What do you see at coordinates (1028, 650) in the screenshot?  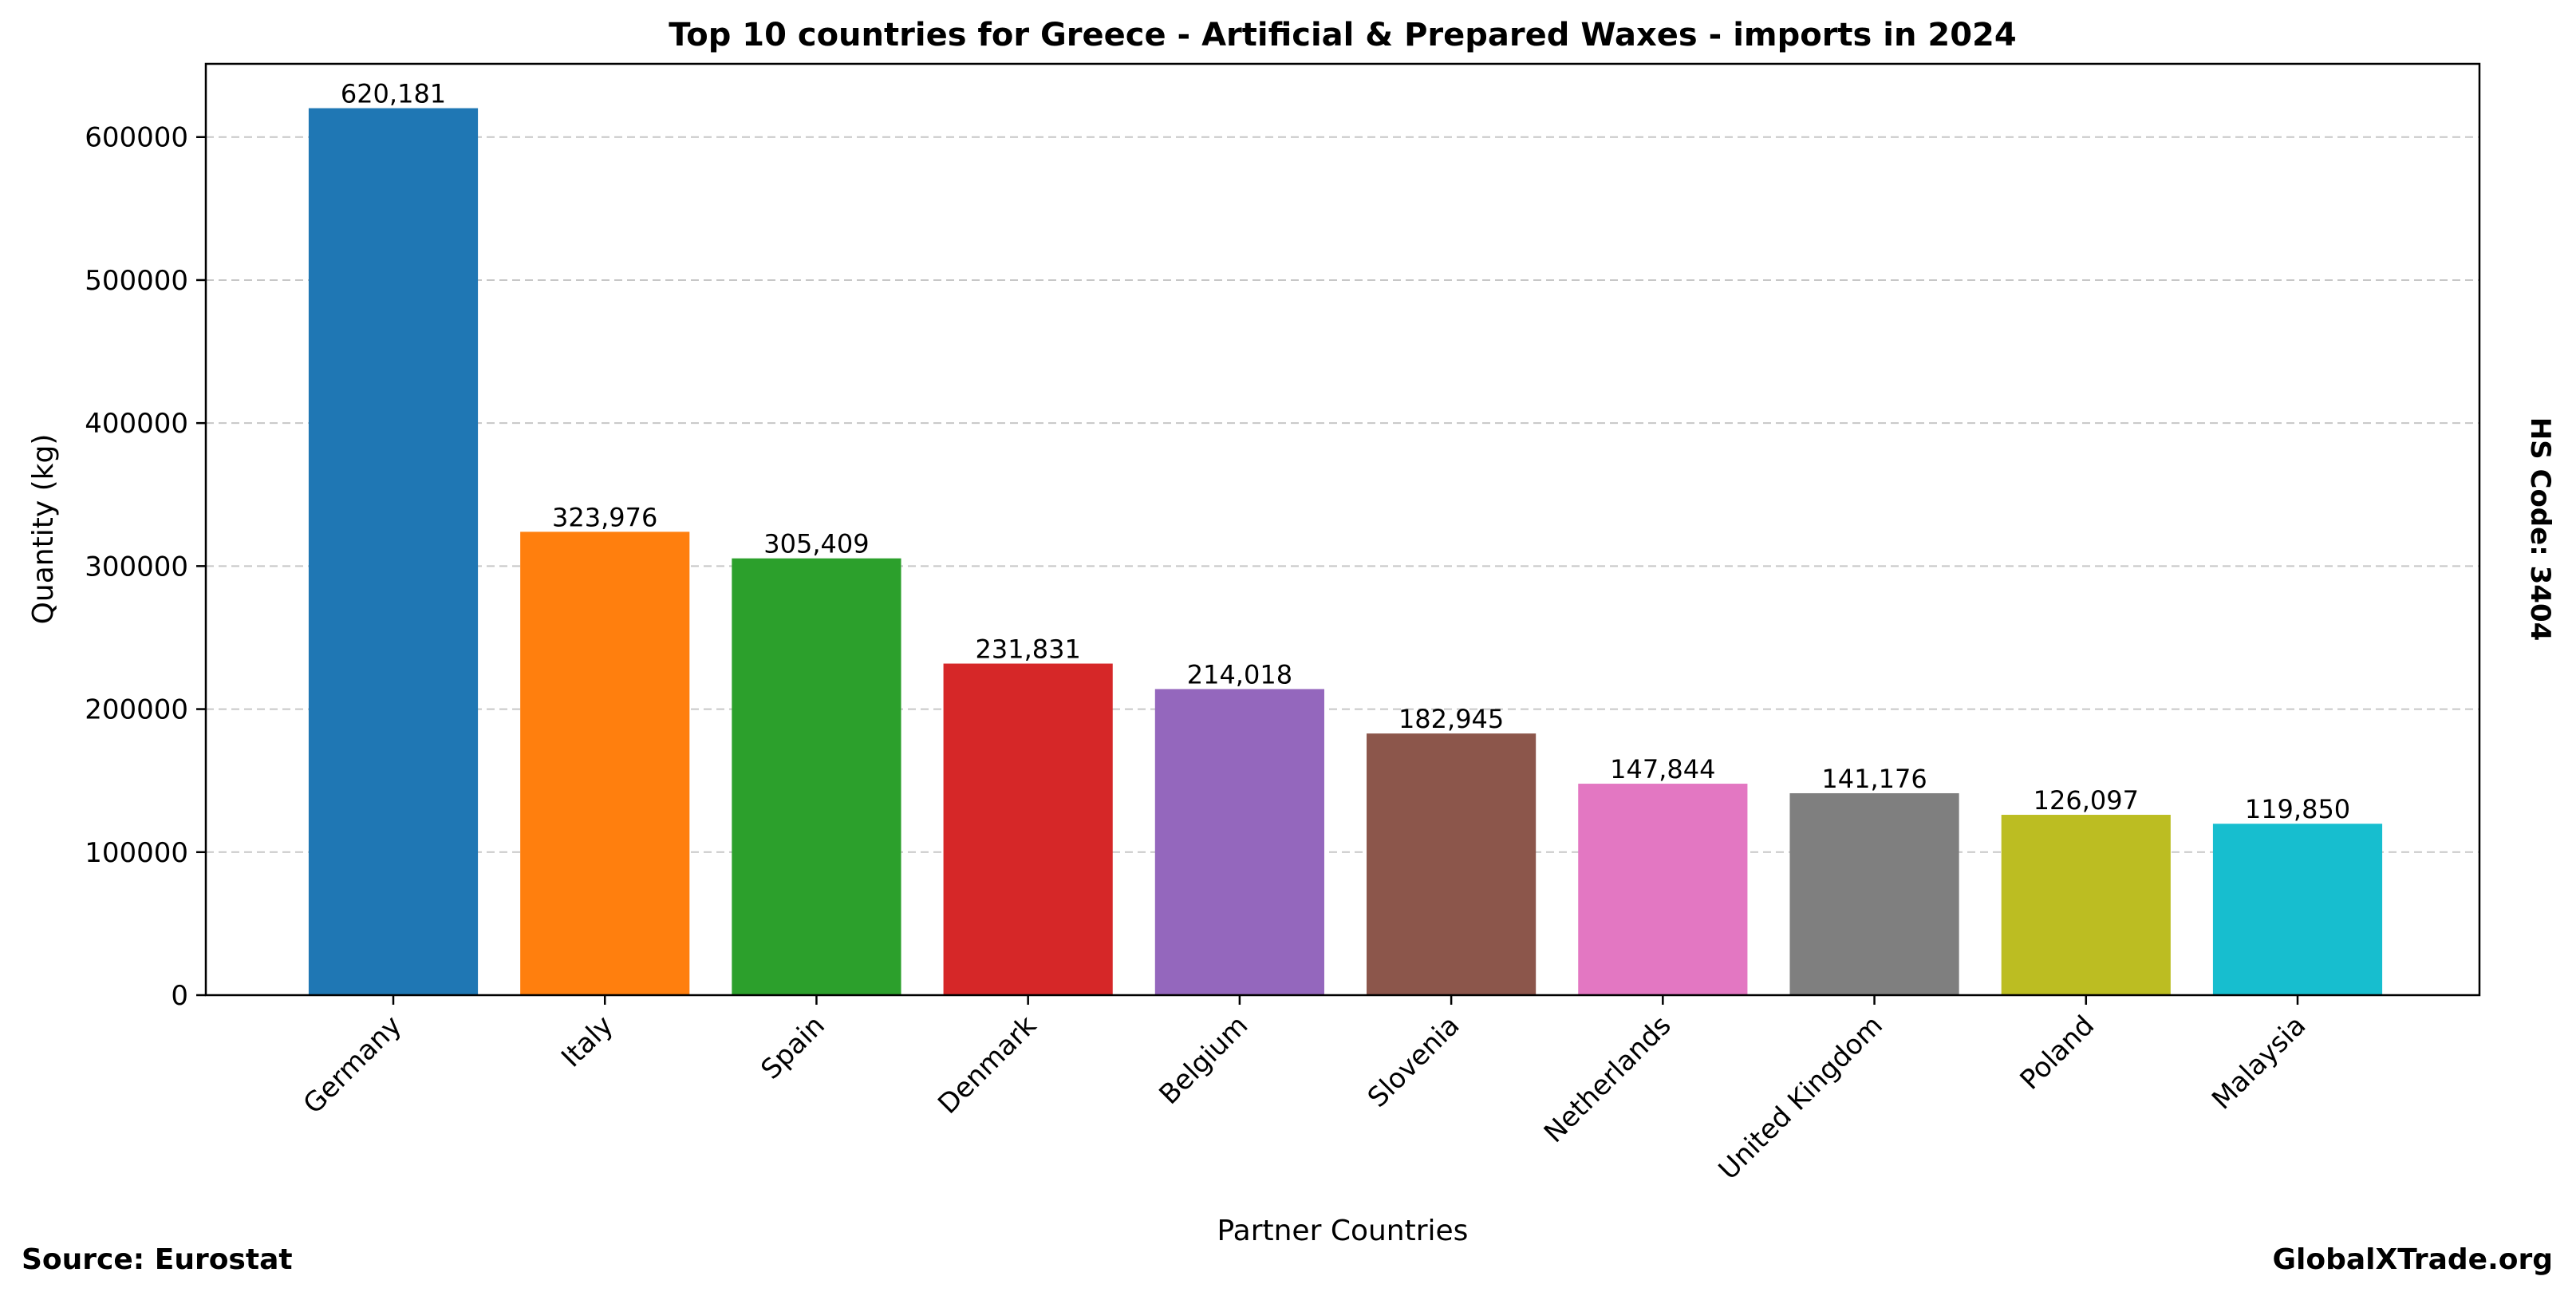 I see `bar-value-label: 231,831` at bounding box center [1028, 650].